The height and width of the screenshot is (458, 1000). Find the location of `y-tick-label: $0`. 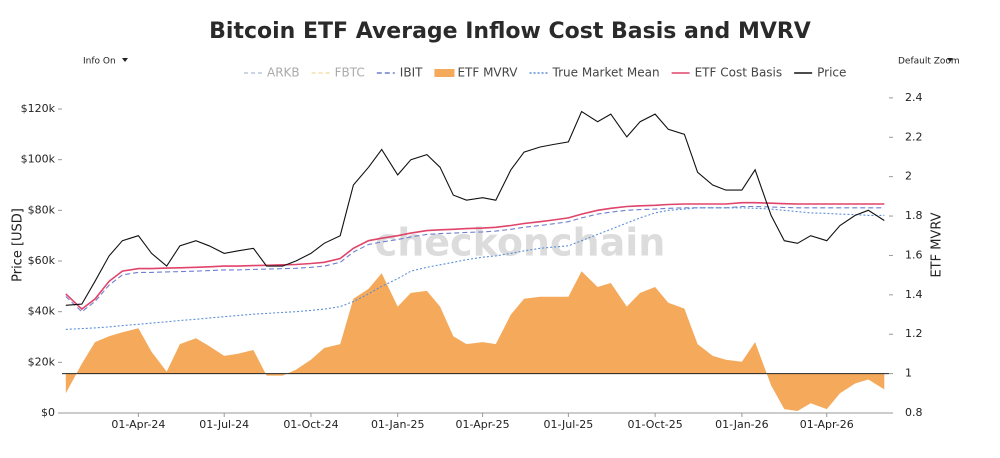

y-tick-label: $0 is located at coordinates (48, 412).